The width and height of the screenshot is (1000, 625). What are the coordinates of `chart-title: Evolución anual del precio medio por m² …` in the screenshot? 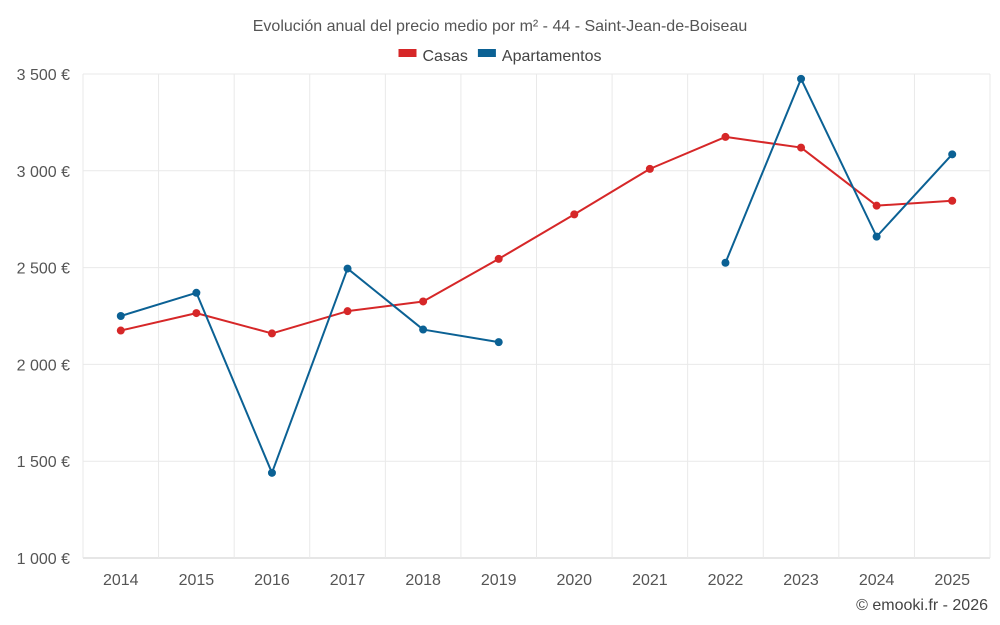 It's located at (500, 26).